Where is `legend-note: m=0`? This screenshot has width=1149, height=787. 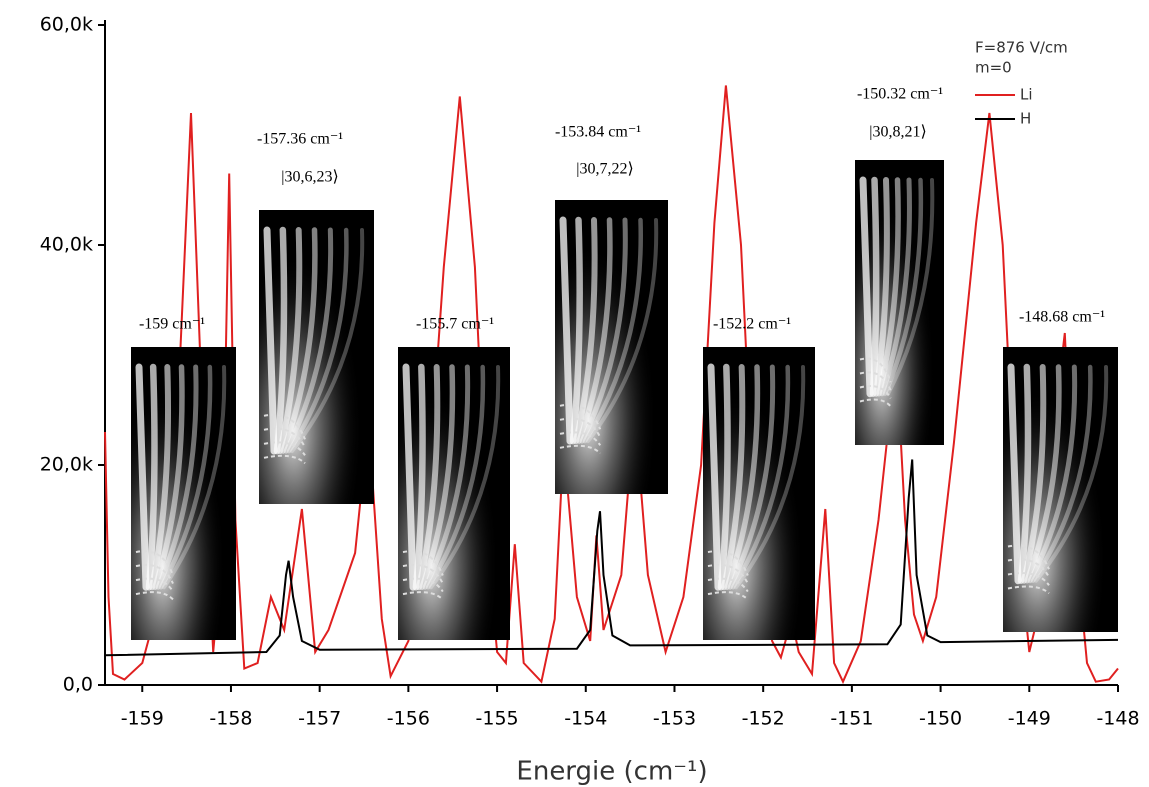 legend-note: m=0 is located at coordinates (993, 68).